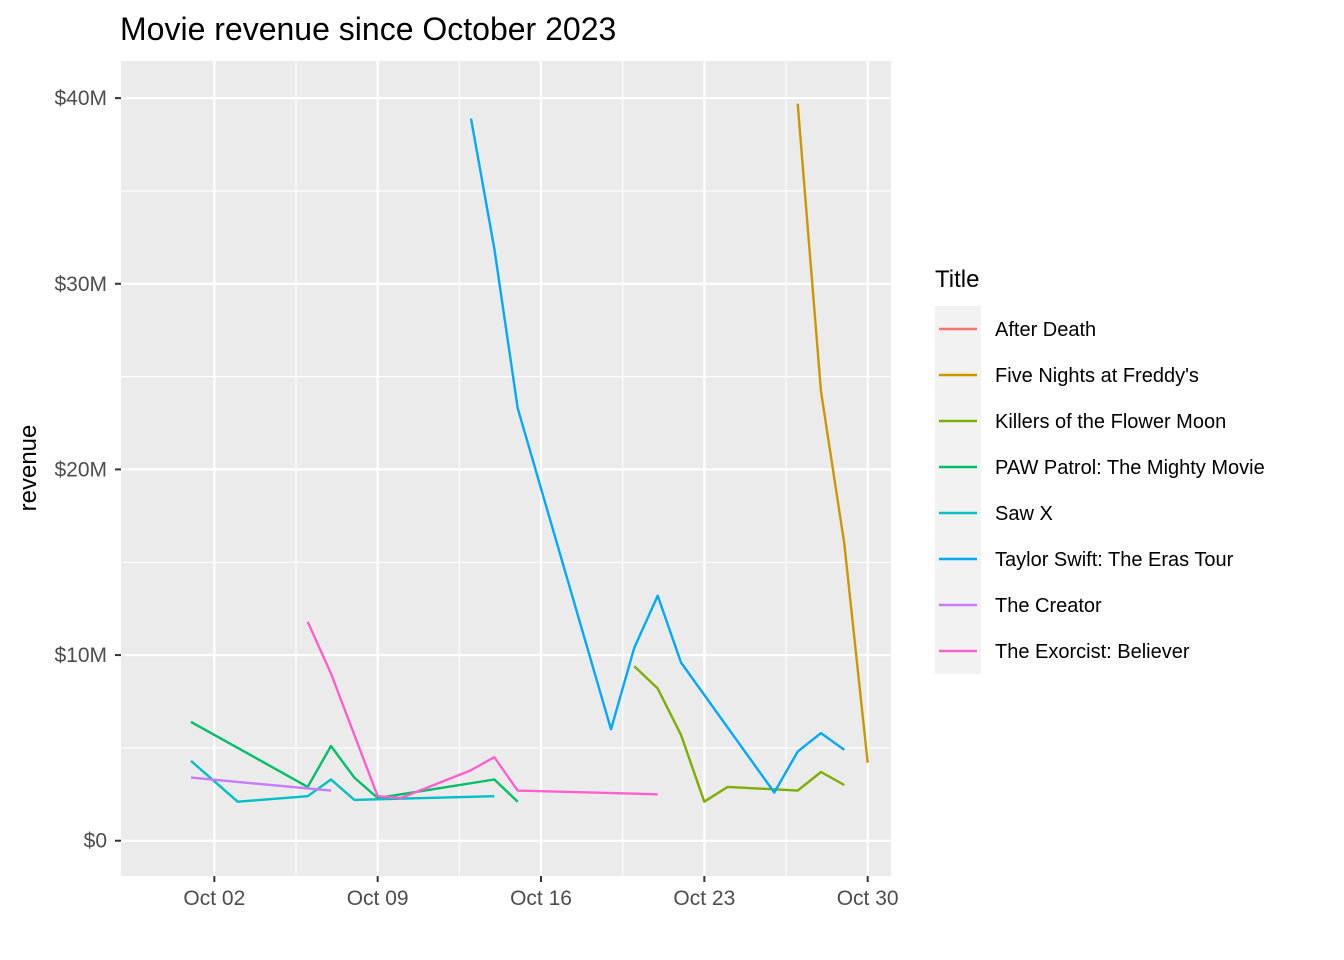  What do you see at coordinates (214, 898) in the screenshot?
I see `x-tick-label: Oct 02` at bounding box center [214, 898].